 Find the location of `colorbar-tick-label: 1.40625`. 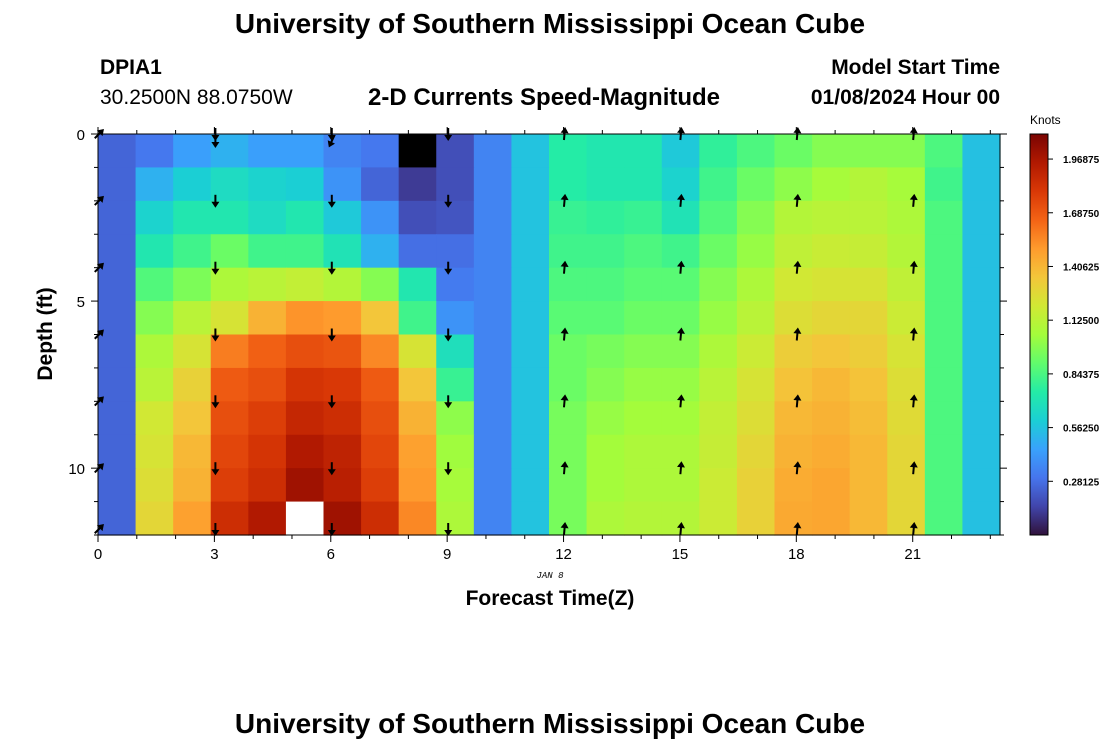

colorbar-tick-label: 1.40625 is located at coordinates (1081, 267).